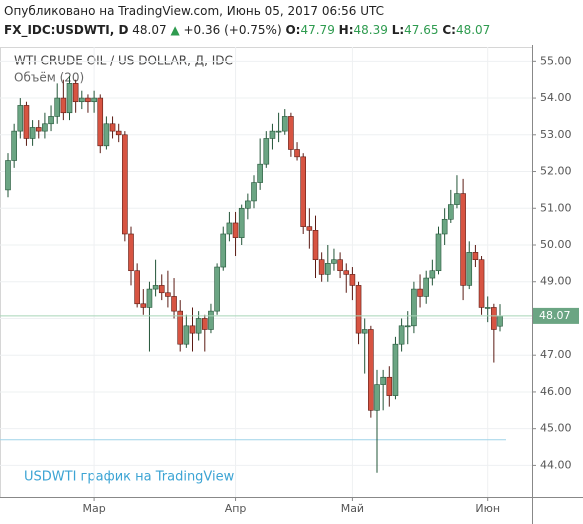  I want to click on watermark: USDWTI график на TradingView, so click(129, 477).